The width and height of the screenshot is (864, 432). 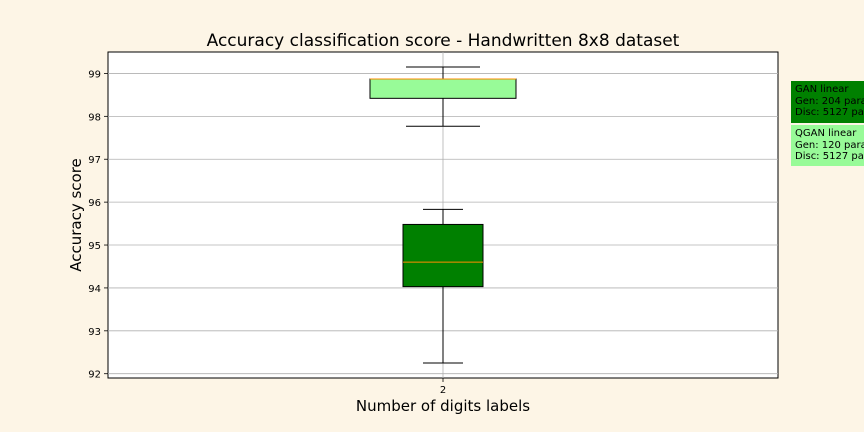 I want to click on y-tick-label: 95, so click(x=94, y=246).